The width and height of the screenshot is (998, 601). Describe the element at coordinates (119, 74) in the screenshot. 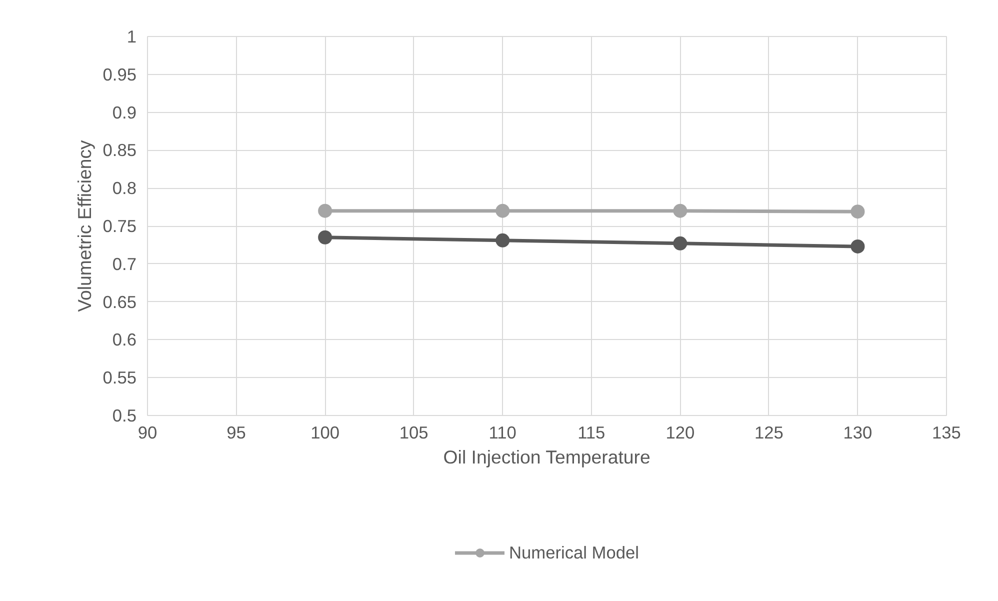

I see `y-tick-label: 0.95` at that location.